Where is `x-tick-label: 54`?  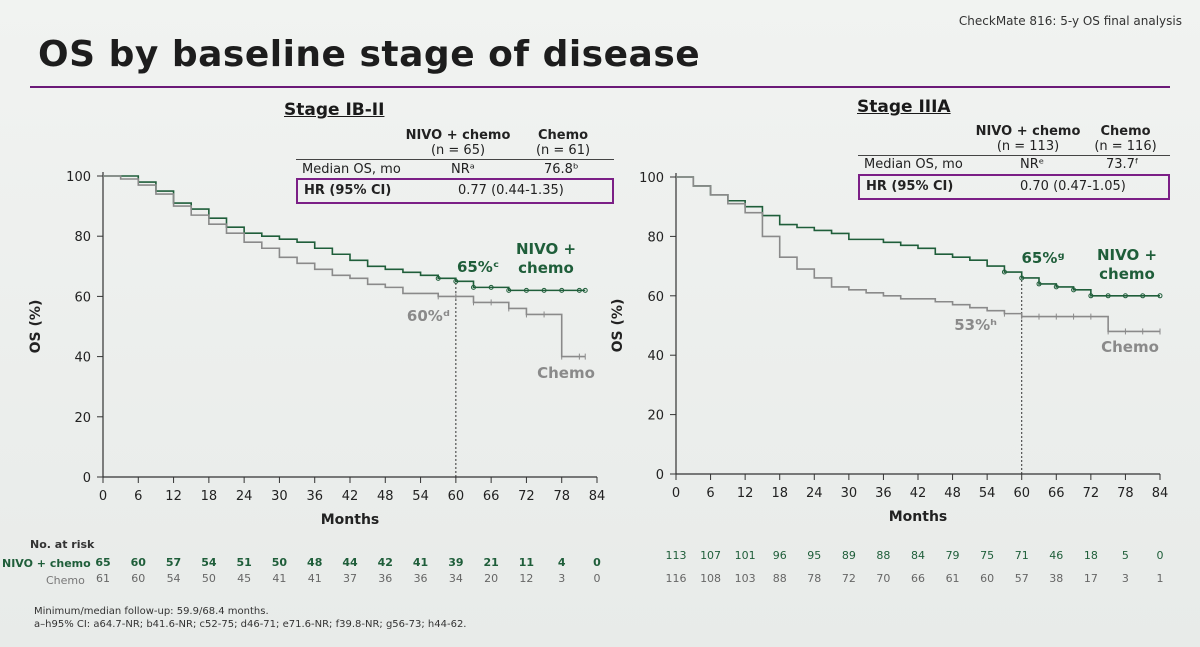 x-tick-label: 54 is located at coordinates (420, 496).